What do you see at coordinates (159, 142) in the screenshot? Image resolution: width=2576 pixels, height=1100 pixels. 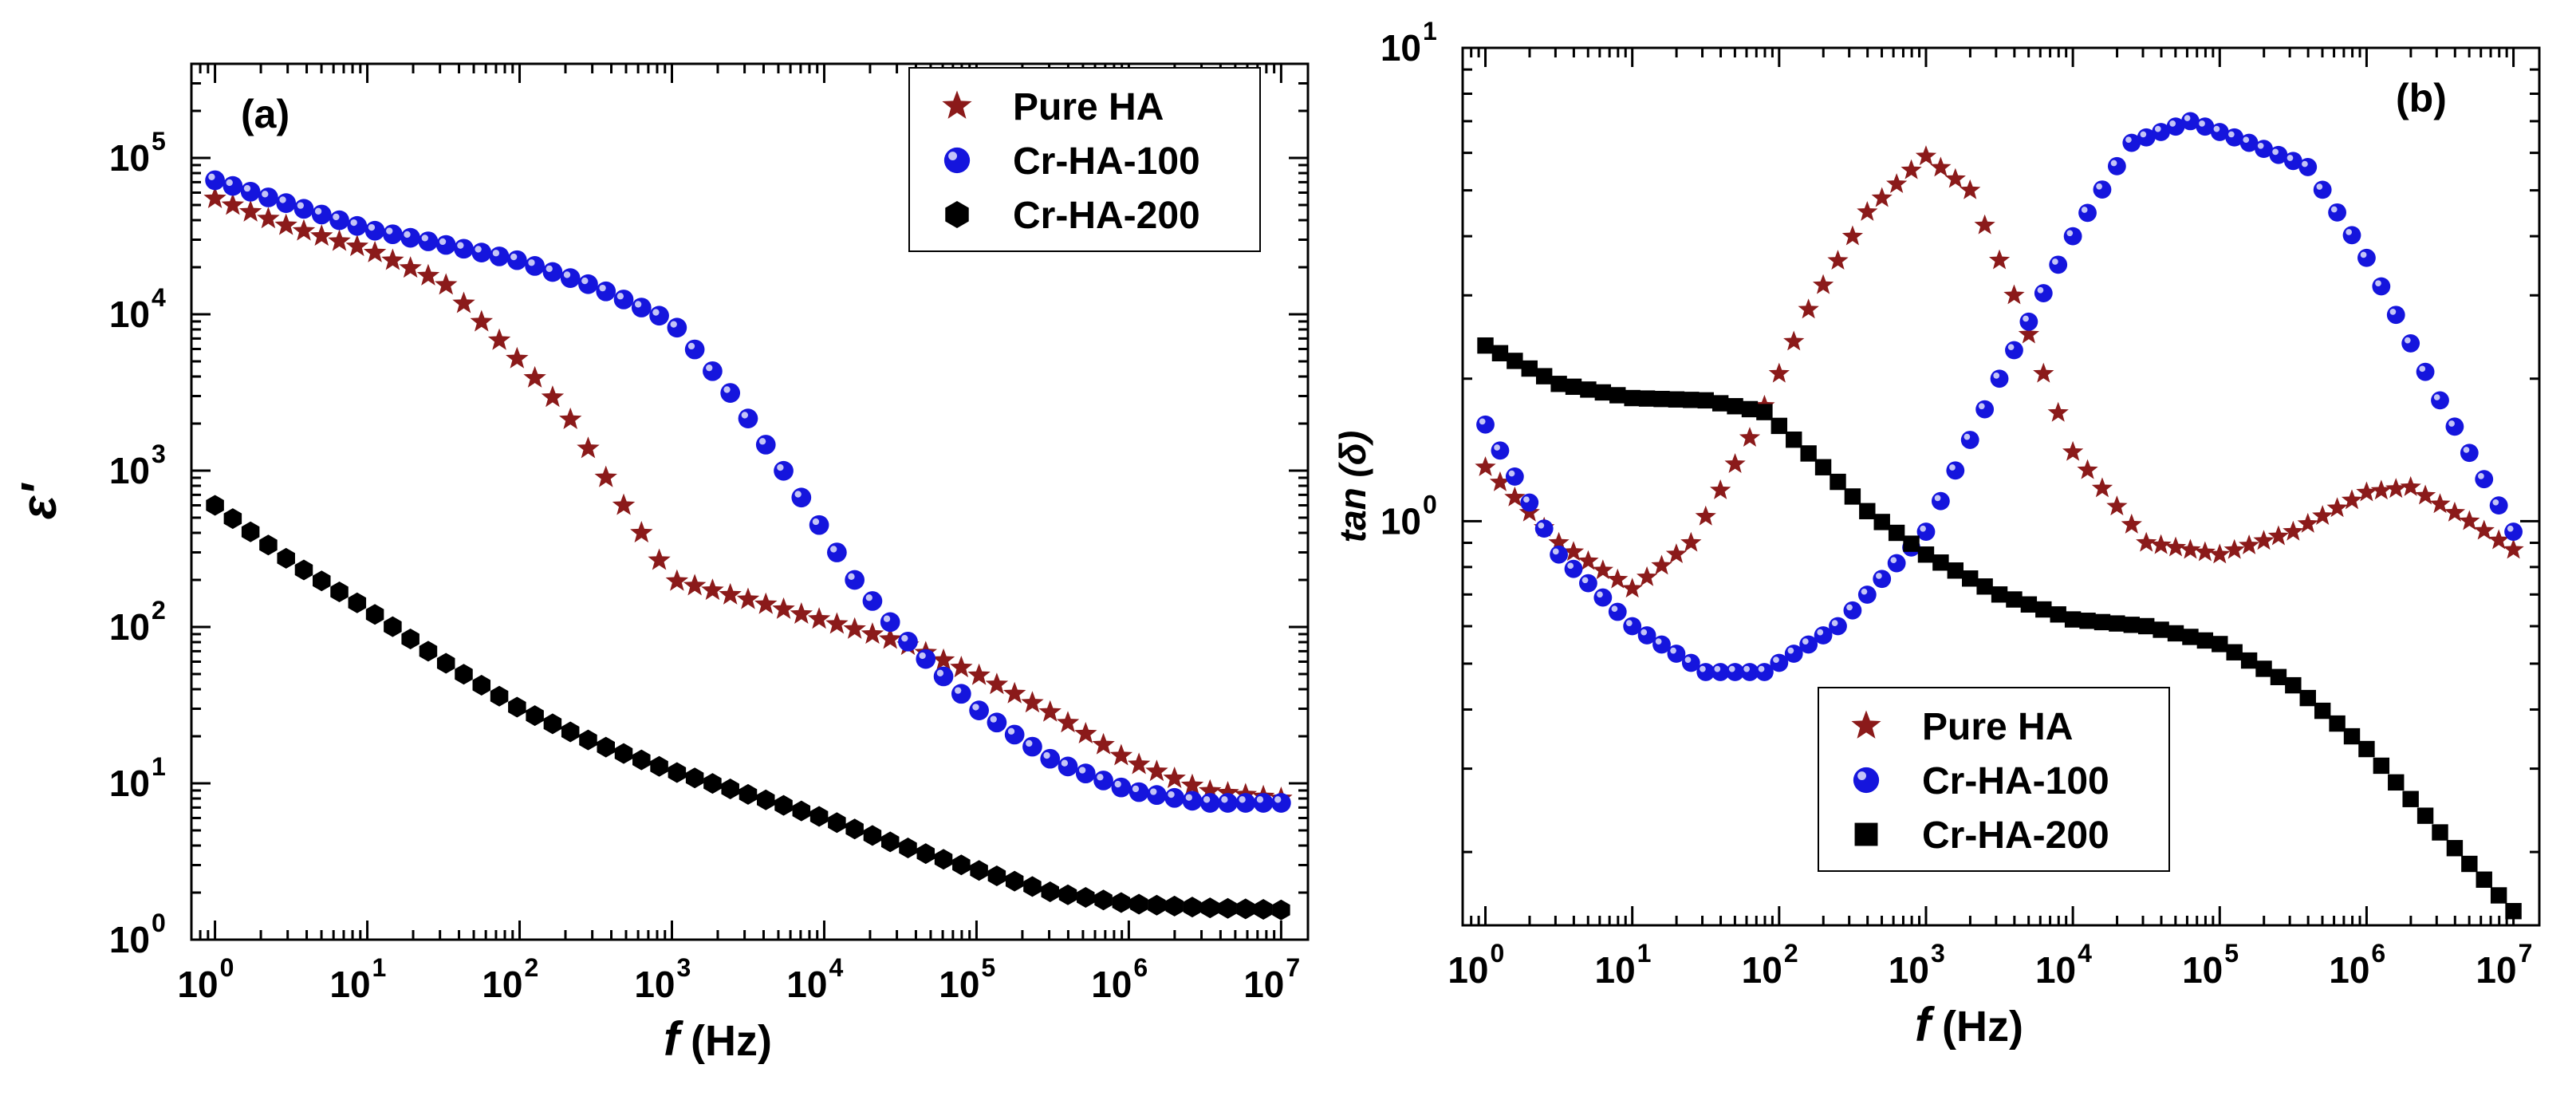 I see `y-tick-exp-a: 5` at bounding box center [159, 142].